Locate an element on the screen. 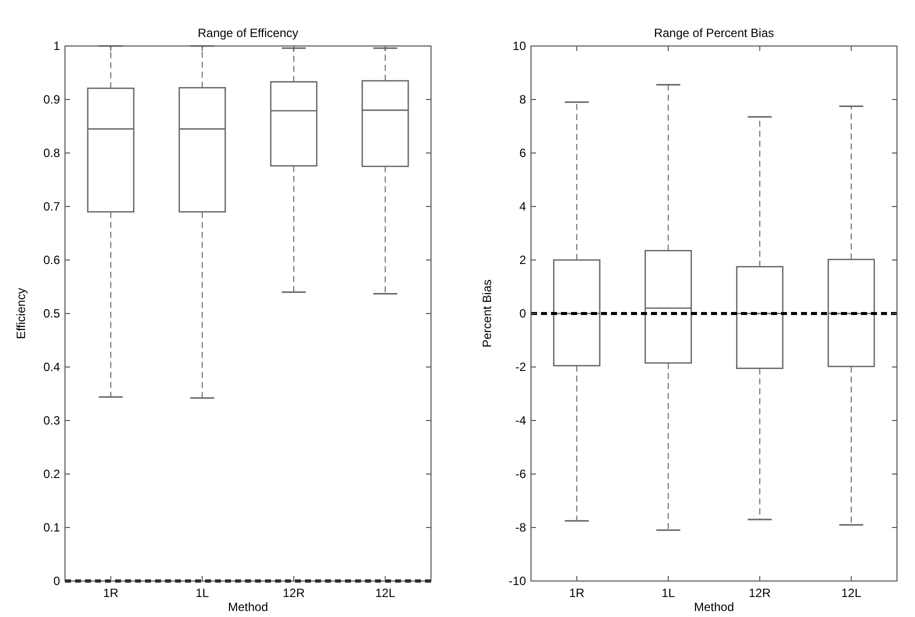 The image size is (915, 617). y-tick-label: -6 is located at coordinates (520, 474).